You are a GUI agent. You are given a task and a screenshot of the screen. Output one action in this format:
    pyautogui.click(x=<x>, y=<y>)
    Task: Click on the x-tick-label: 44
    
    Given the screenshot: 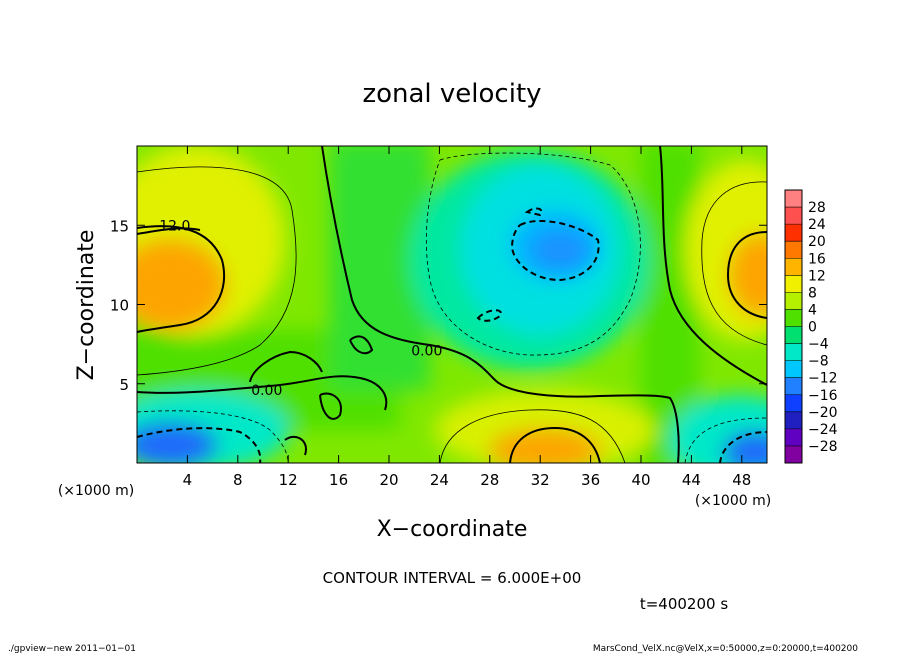 What is the action you would take?
    pyautogui.click(x=691, y=480)
    